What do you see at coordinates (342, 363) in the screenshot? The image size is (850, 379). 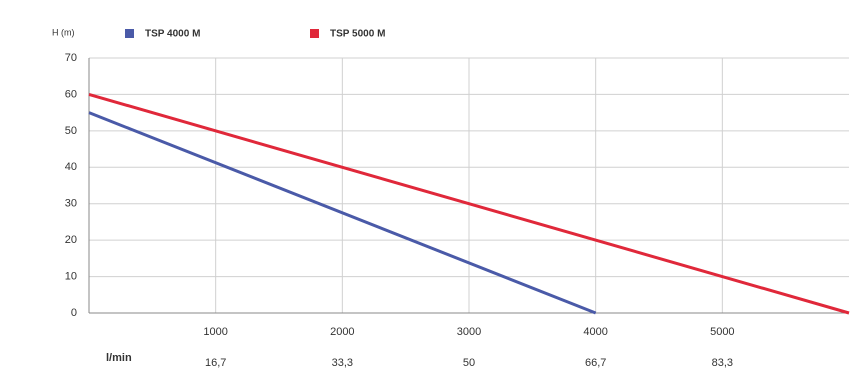 I see `x2-tick-label: 33,3` at bounding box center [342, 363].